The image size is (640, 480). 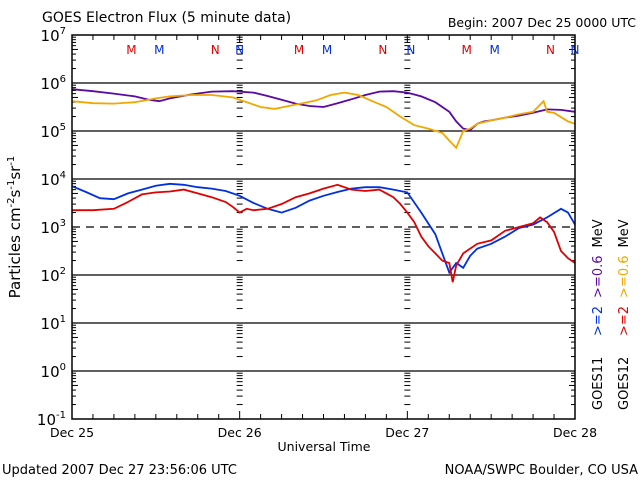 What do you see at coordinates (323, 432) in the screenshot?
I see `x-tick-labels: Dec 25 Dec 26 Dec 27 Dec 28` at bounding box center [323, 432].